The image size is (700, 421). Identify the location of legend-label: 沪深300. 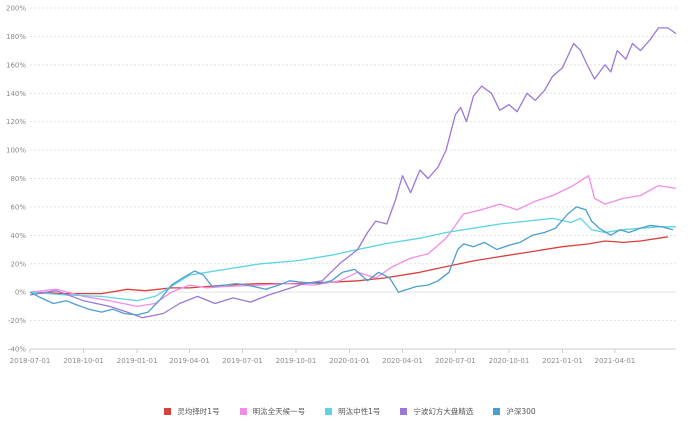
(521, 411).